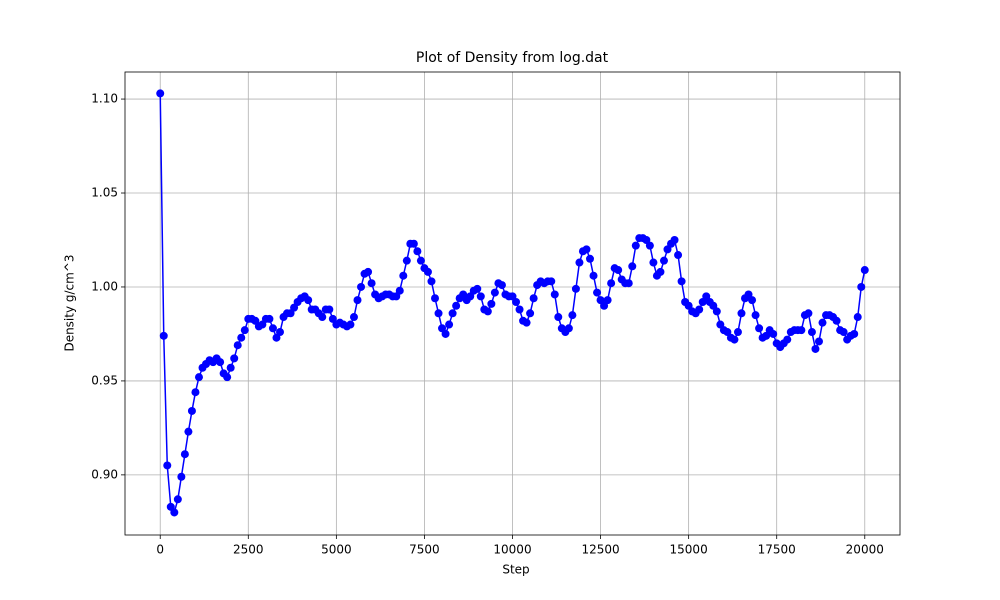  I want to click on y-tick-label: 0.90, so click(104, 474).